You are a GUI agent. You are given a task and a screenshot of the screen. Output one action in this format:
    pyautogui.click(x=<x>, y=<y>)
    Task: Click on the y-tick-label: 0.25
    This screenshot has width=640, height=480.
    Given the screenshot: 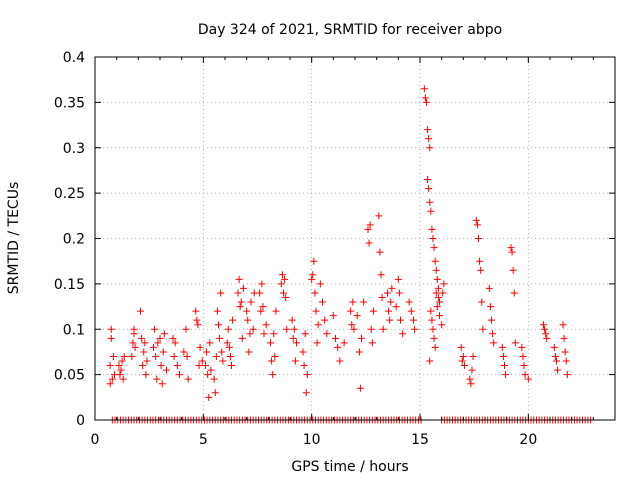 What is the action you would take?
    pyautogui.click(x=69, y=194)
    